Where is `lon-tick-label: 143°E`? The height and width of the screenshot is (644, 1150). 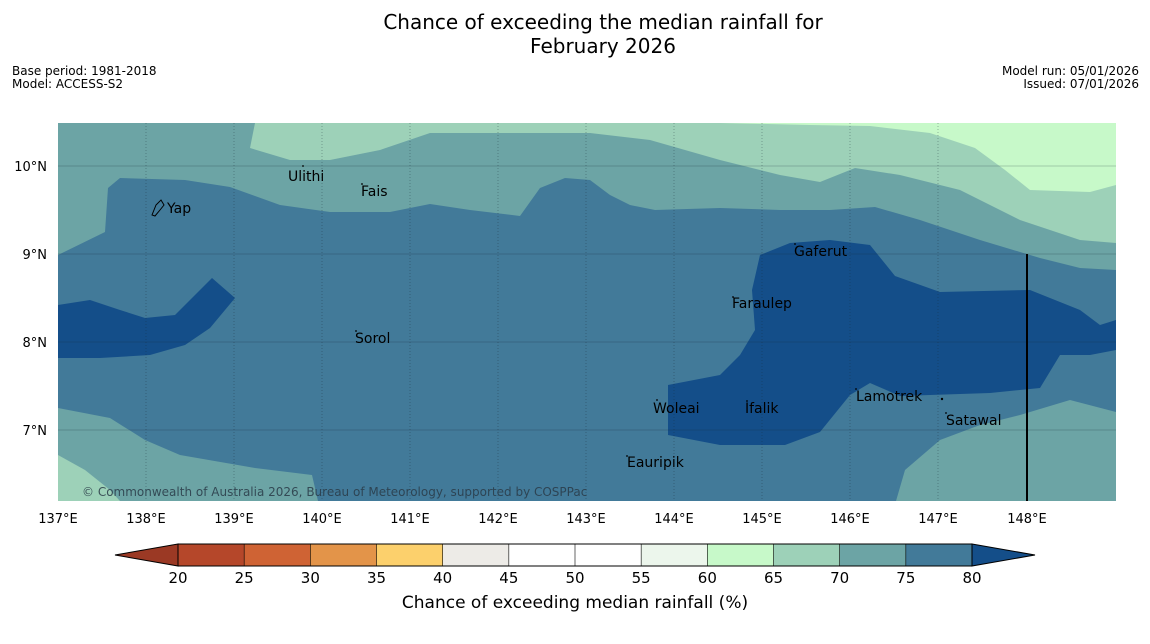
lon-tick-label: 143°E is located at coordinates (586, 519).